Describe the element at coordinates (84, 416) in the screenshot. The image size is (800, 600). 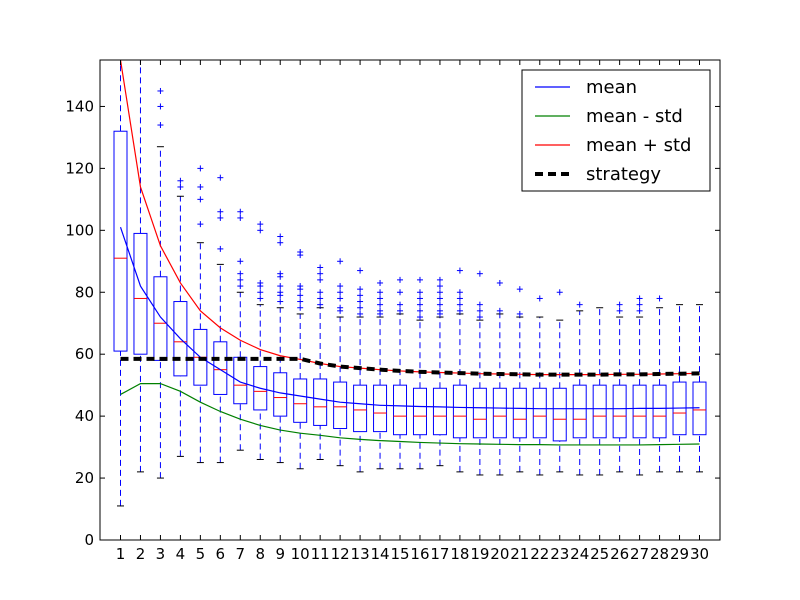
I see `y-tick-label: 40` at that location.